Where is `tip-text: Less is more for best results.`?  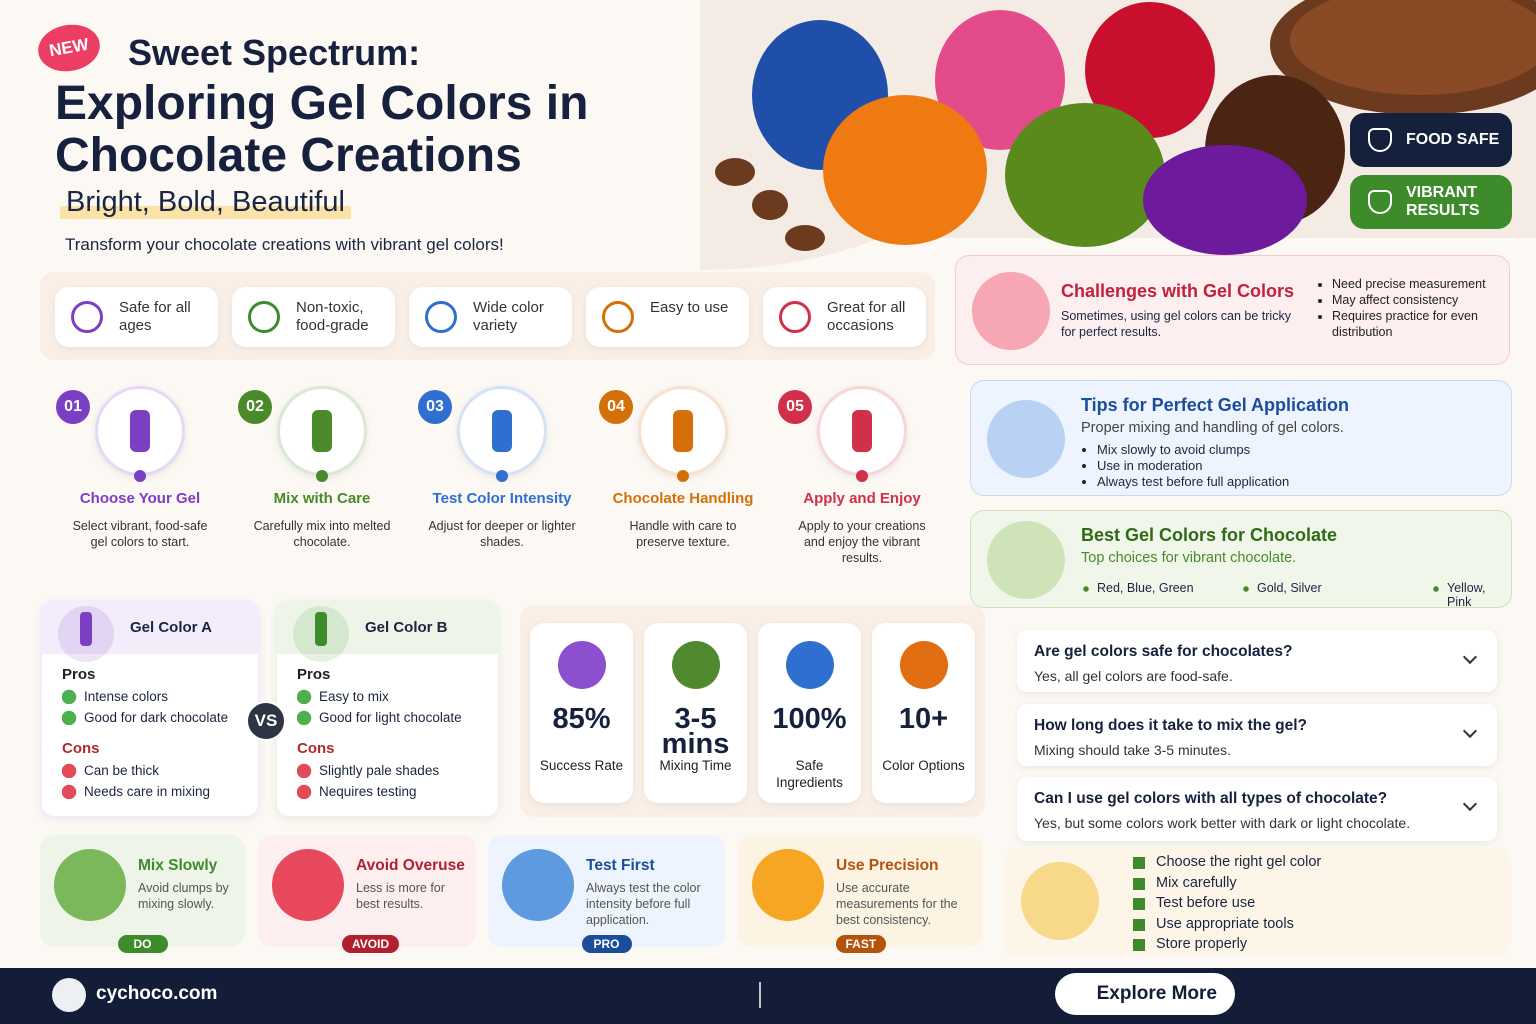 tip-text: Less is more for best results. is located at coordinates (400, 896).